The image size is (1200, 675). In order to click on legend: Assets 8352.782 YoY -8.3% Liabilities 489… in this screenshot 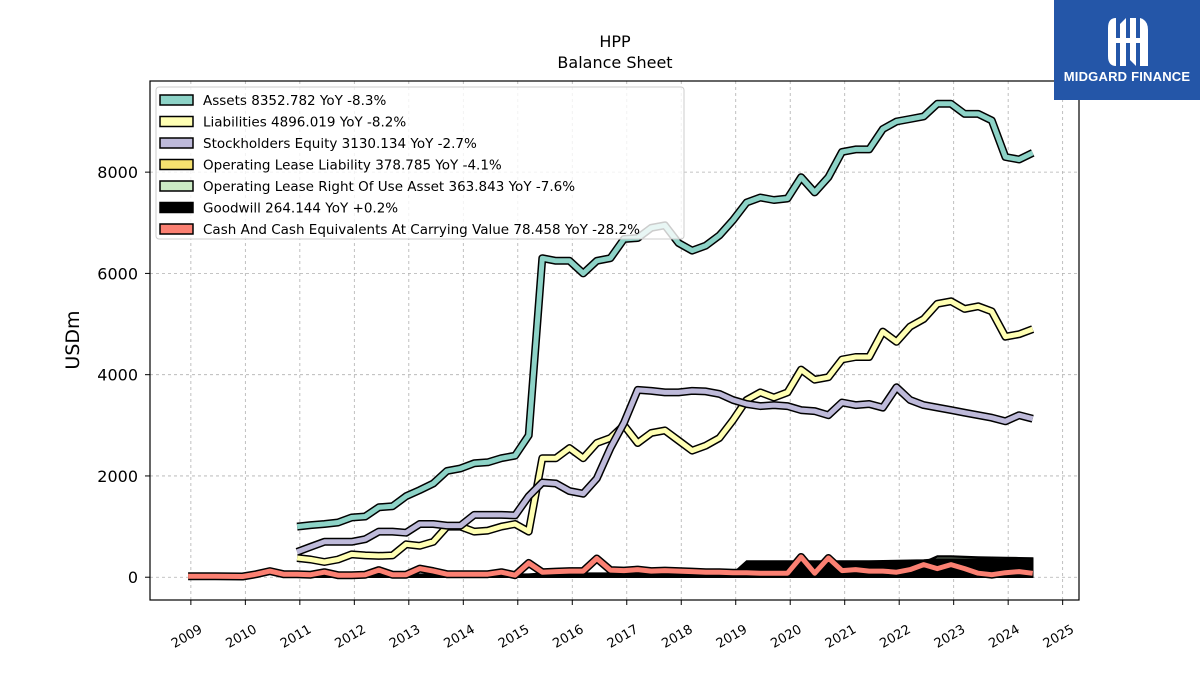, I will do `click(420, 163)`.